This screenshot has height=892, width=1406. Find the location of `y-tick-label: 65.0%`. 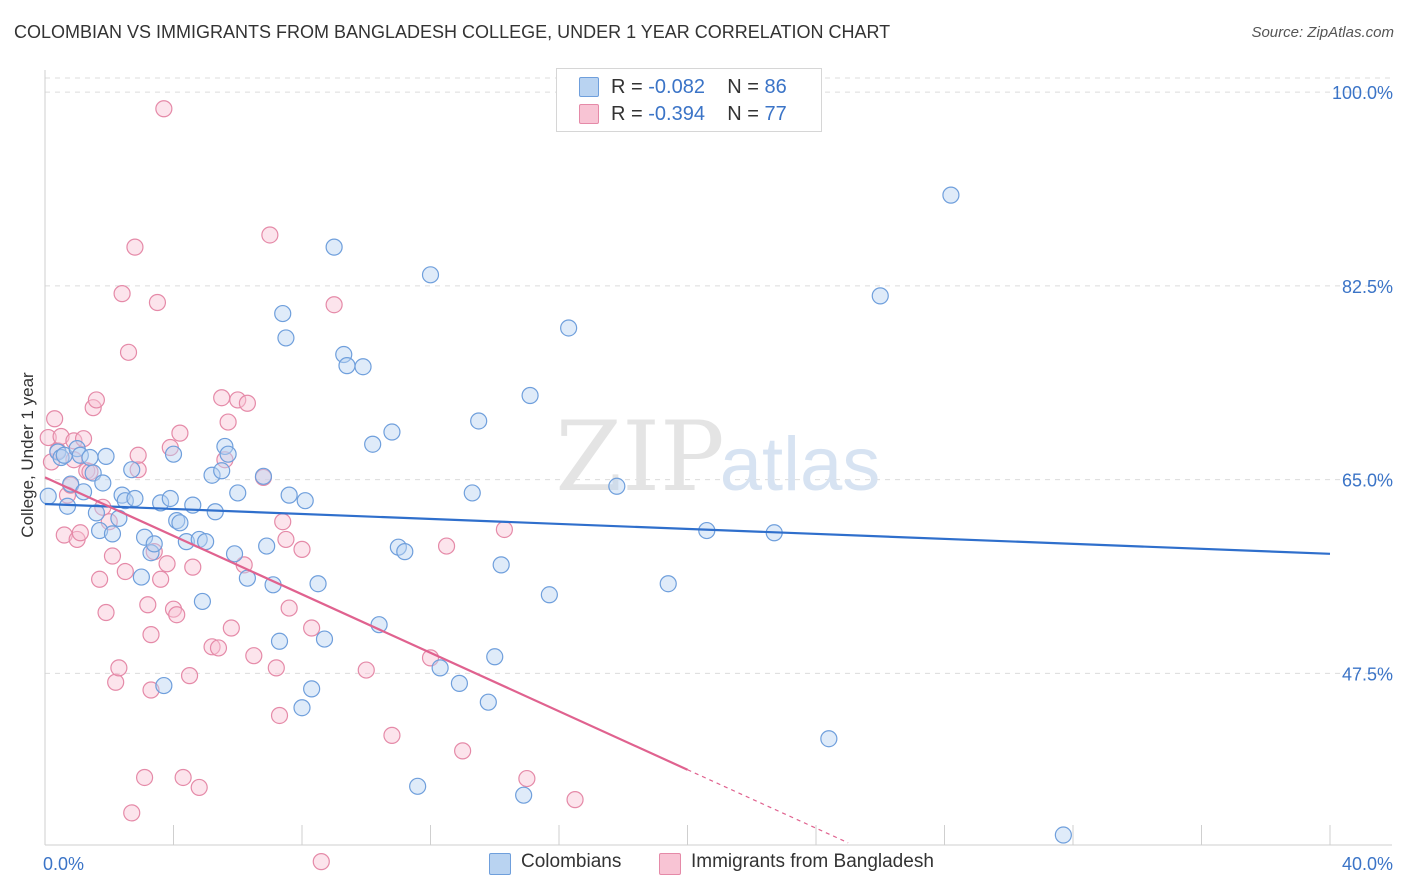

y-tick-label: 65.0% is located at coordinates (1367, 481).